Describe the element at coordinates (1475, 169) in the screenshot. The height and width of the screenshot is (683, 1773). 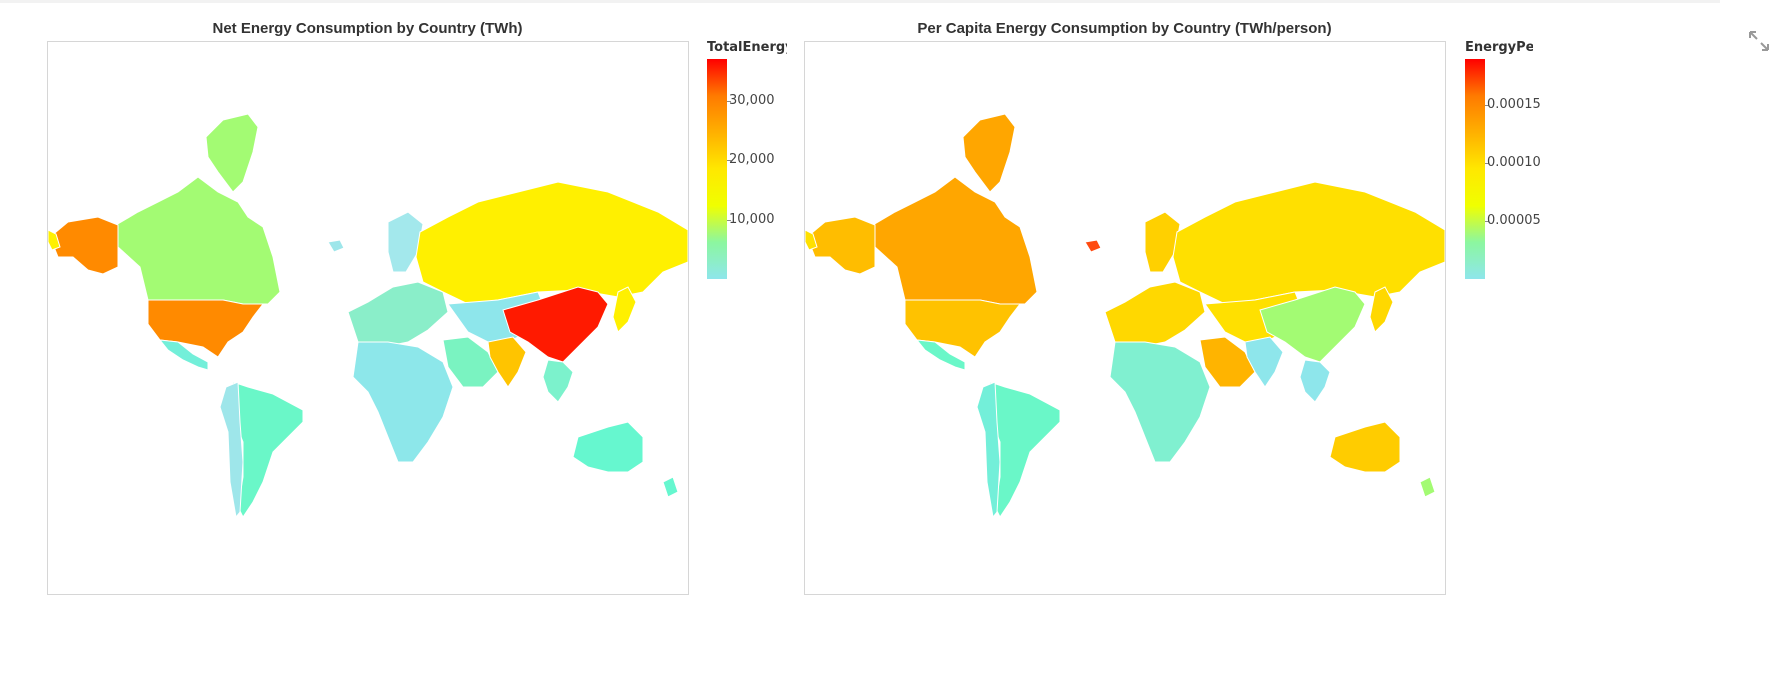
I see `colorbar-percapita` at that location.